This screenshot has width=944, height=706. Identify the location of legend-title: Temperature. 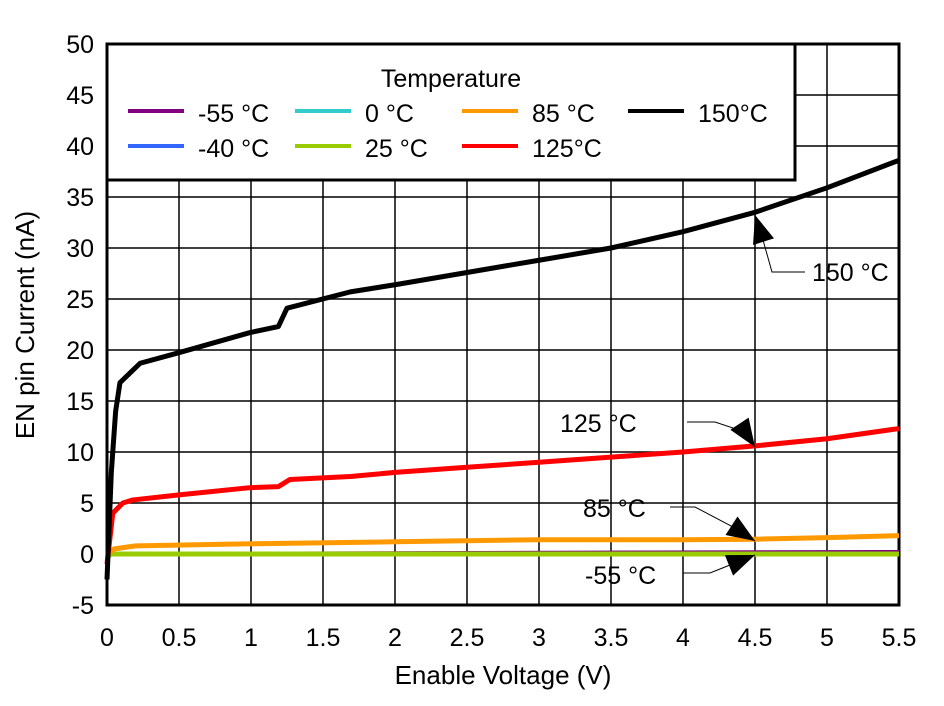
(451, 79).